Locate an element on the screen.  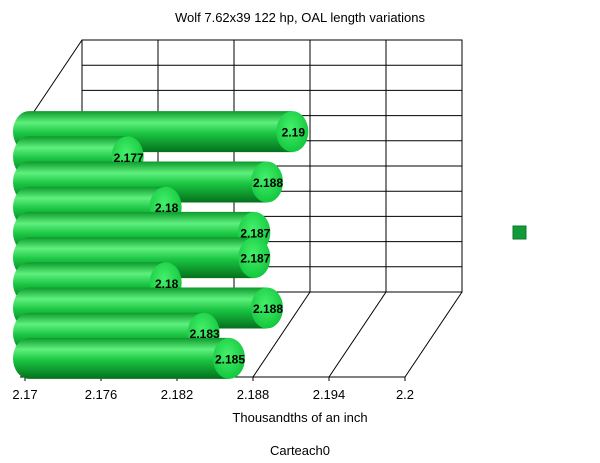
legend-swatch is located at coordinates (519, 232).